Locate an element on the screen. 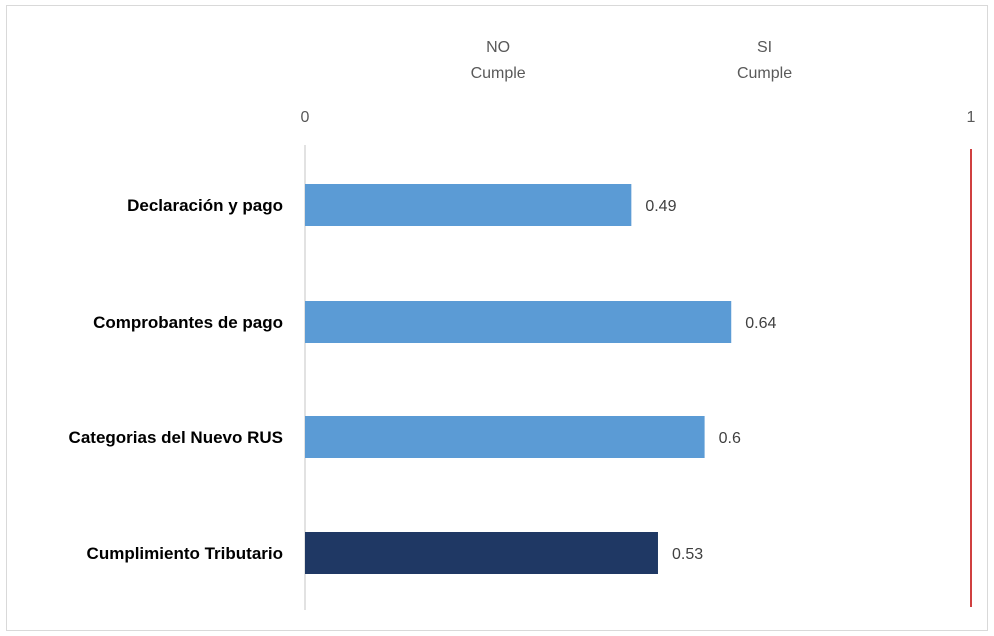  category-label: Cumplimiento Tributario is located at coordinates (185, 553).